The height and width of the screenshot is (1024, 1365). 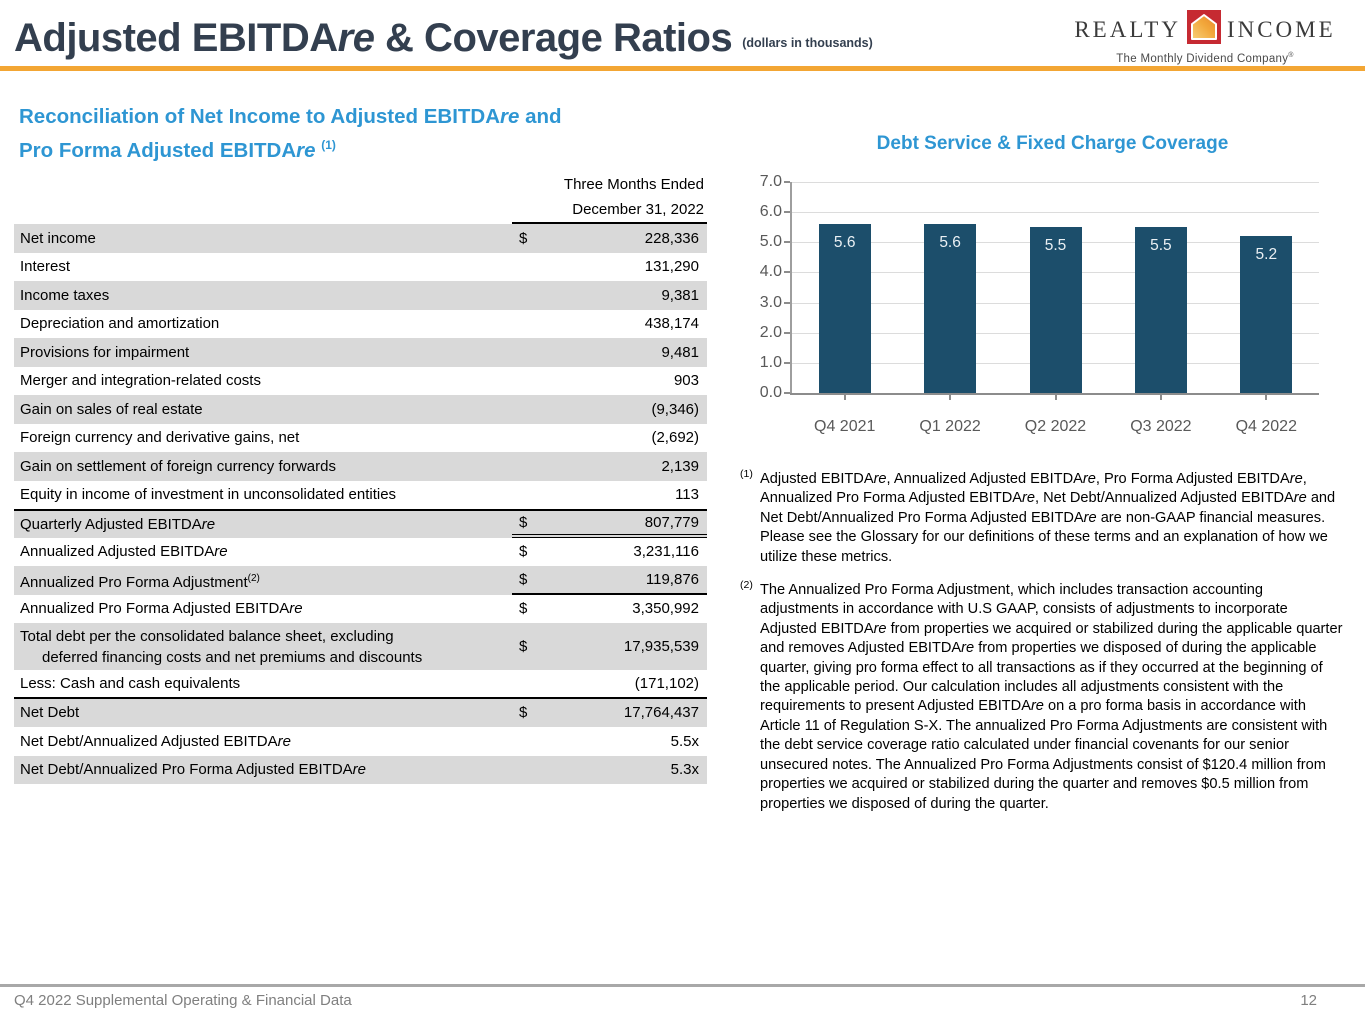 I want to click on row-value: 9,481, so click(x=680, y=352).